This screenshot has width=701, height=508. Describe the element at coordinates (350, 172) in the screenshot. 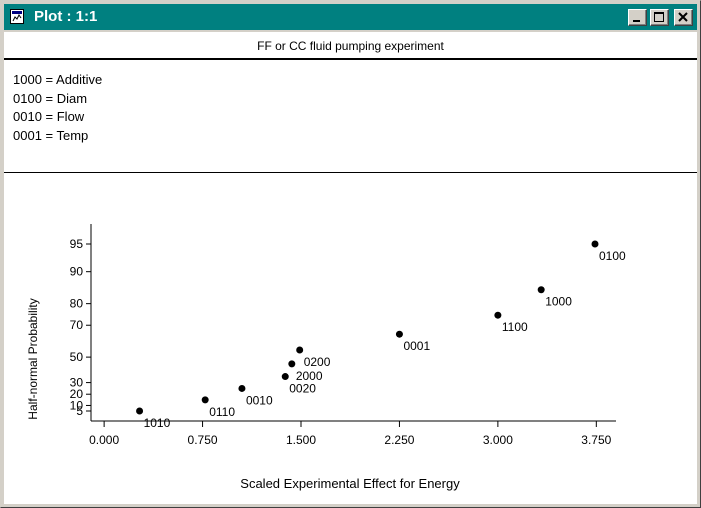

I see `legend-divider` at that location.